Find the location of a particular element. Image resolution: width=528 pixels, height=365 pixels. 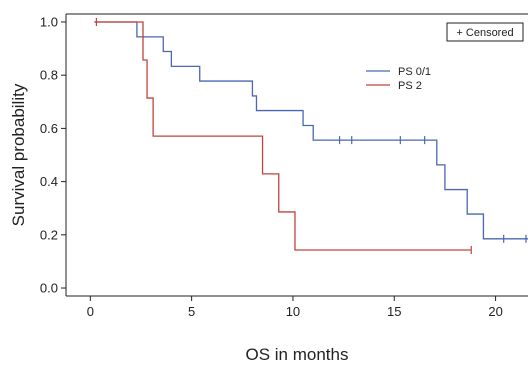

y-axis-ticks: 0.0 0.2 0.4 0.6 0.8 1.0 is located at coordinates (53, 155).